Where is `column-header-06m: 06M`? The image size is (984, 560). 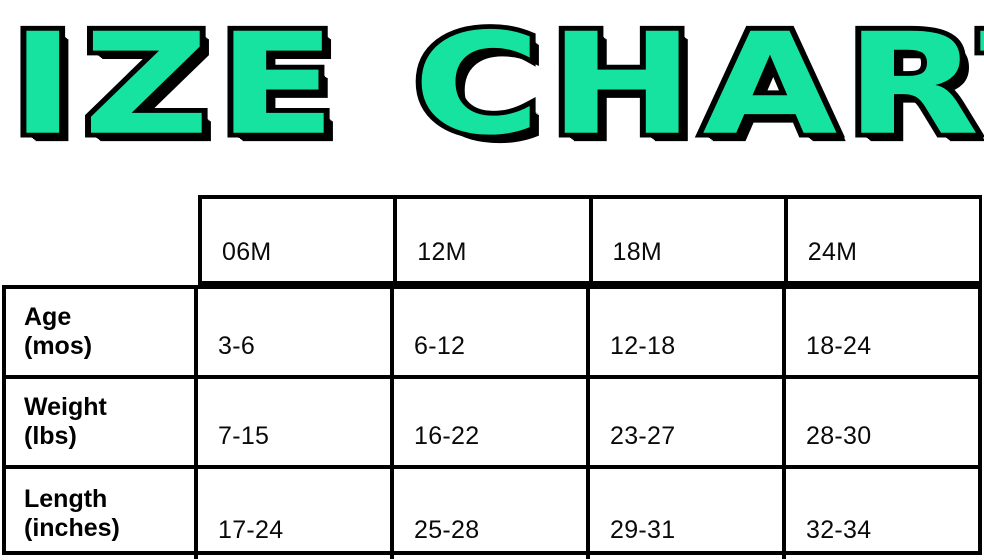 column-header-06m: 06M is located at coordinates (300, 240).